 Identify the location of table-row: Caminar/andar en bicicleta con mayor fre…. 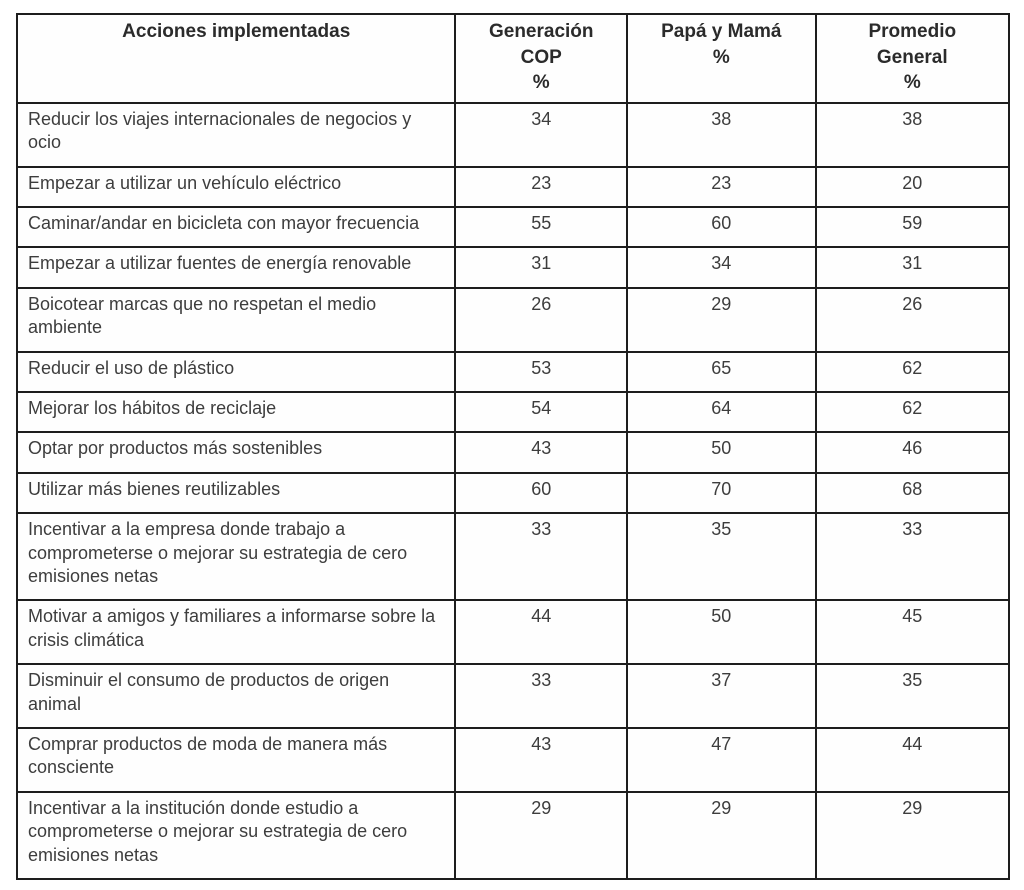
(513, 227).